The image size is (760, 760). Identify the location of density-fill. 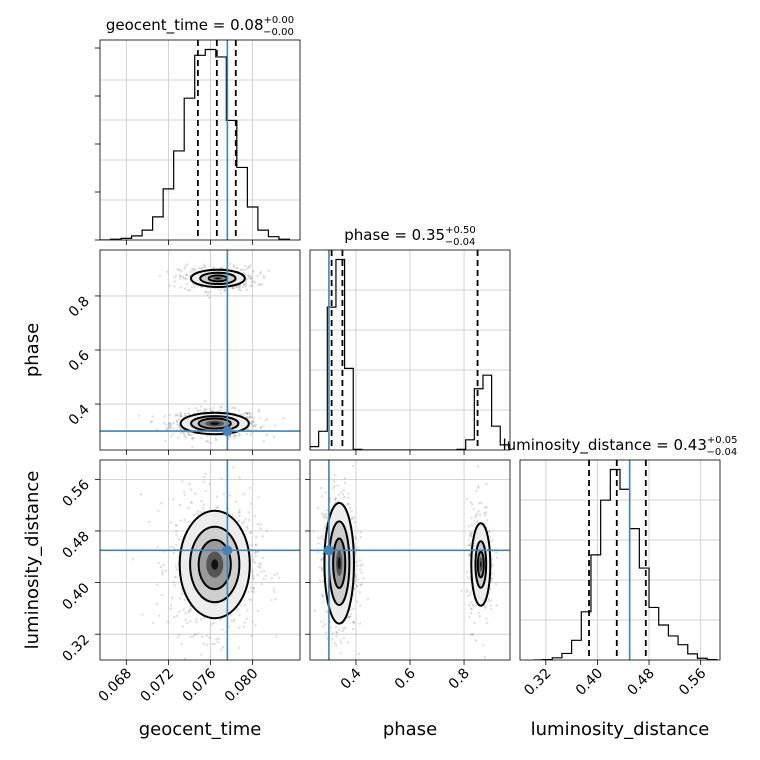
(481, 564).